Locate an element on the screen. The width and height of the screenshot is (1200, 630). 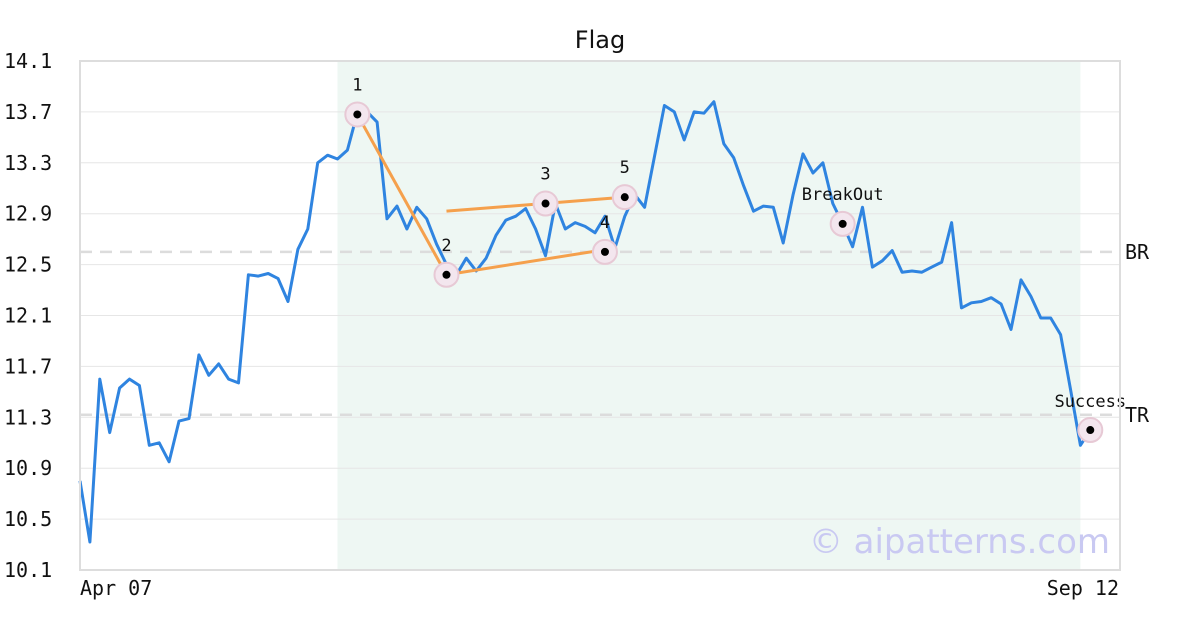
point-label-3: 3 is located at coordinates (545, 175).